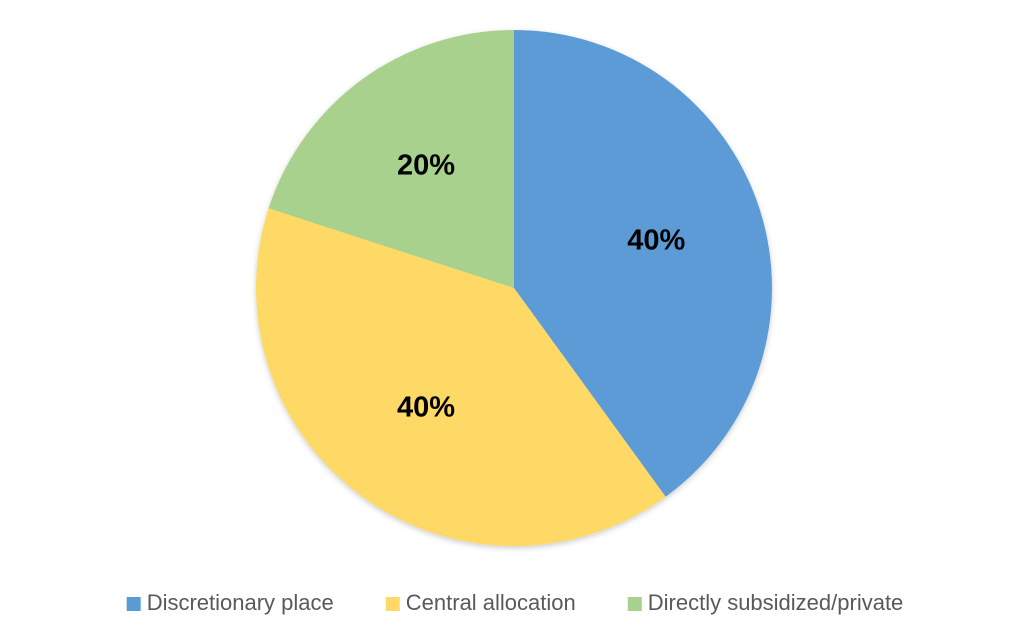  I want to click on legend-label: Discretionary place, so click(240, 602).